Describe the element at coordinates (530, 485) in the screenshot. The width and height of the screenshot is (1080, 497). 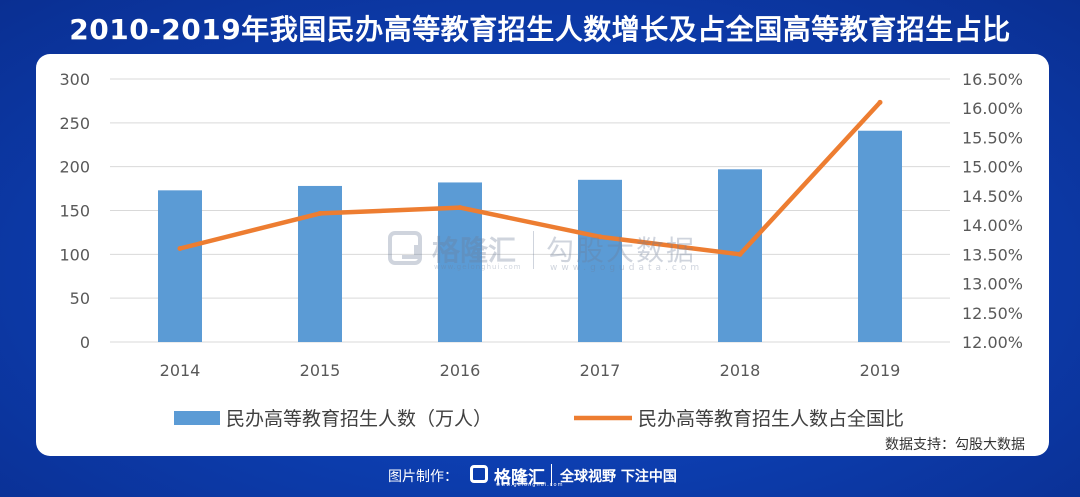
I see `footer-brand-url: www.gelonghui.com` at that location.